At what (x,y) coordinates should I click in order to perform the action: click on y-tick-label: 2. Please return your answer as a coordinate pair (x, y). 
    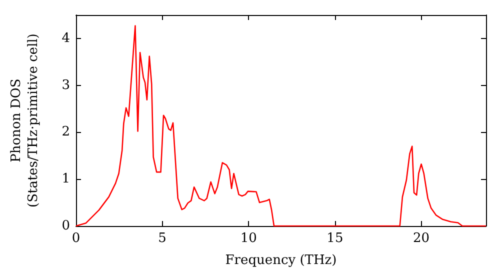
    Looking at the image, I should click on (66, 132).